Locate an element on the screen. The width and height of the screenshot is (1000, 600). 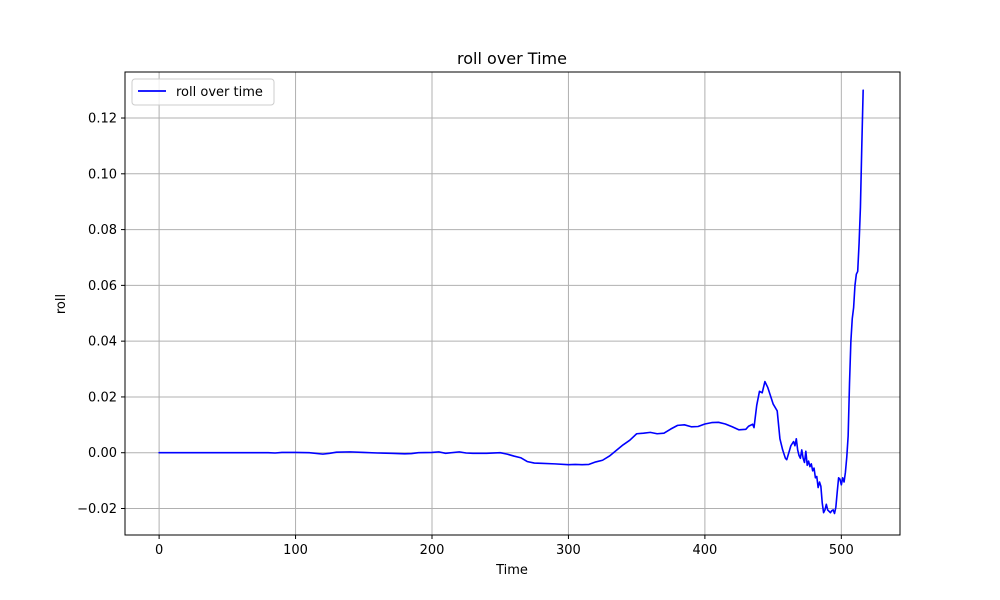
x-tick-label: 400 is located at coordinates (704, 550).